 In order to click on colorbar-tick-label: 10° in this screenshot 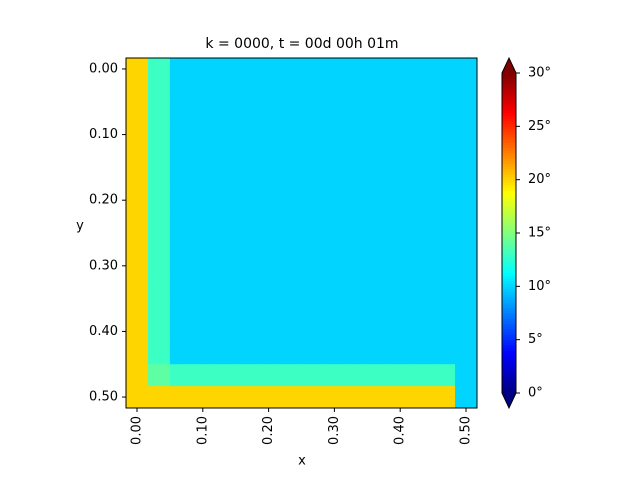, I will do `click(539, 286)`.